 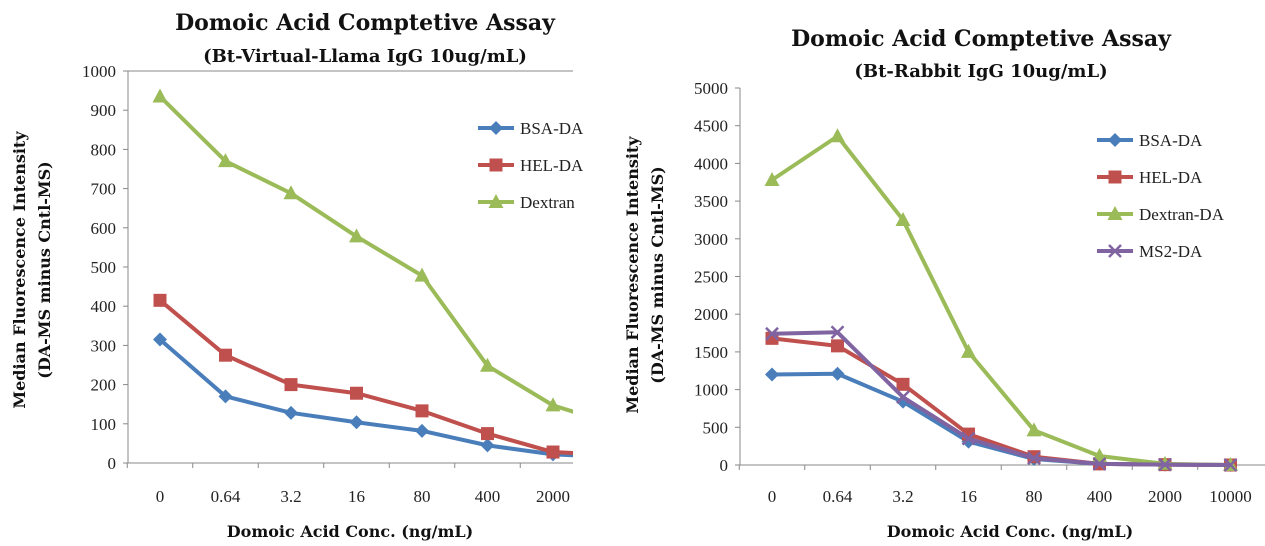 What do you see at coordinates (1010, 531) in the screenshot?
I see `chart2-x-axis-label: Domoic Acid Conc. (ng/mL)` at bounding box center [1010, 531].